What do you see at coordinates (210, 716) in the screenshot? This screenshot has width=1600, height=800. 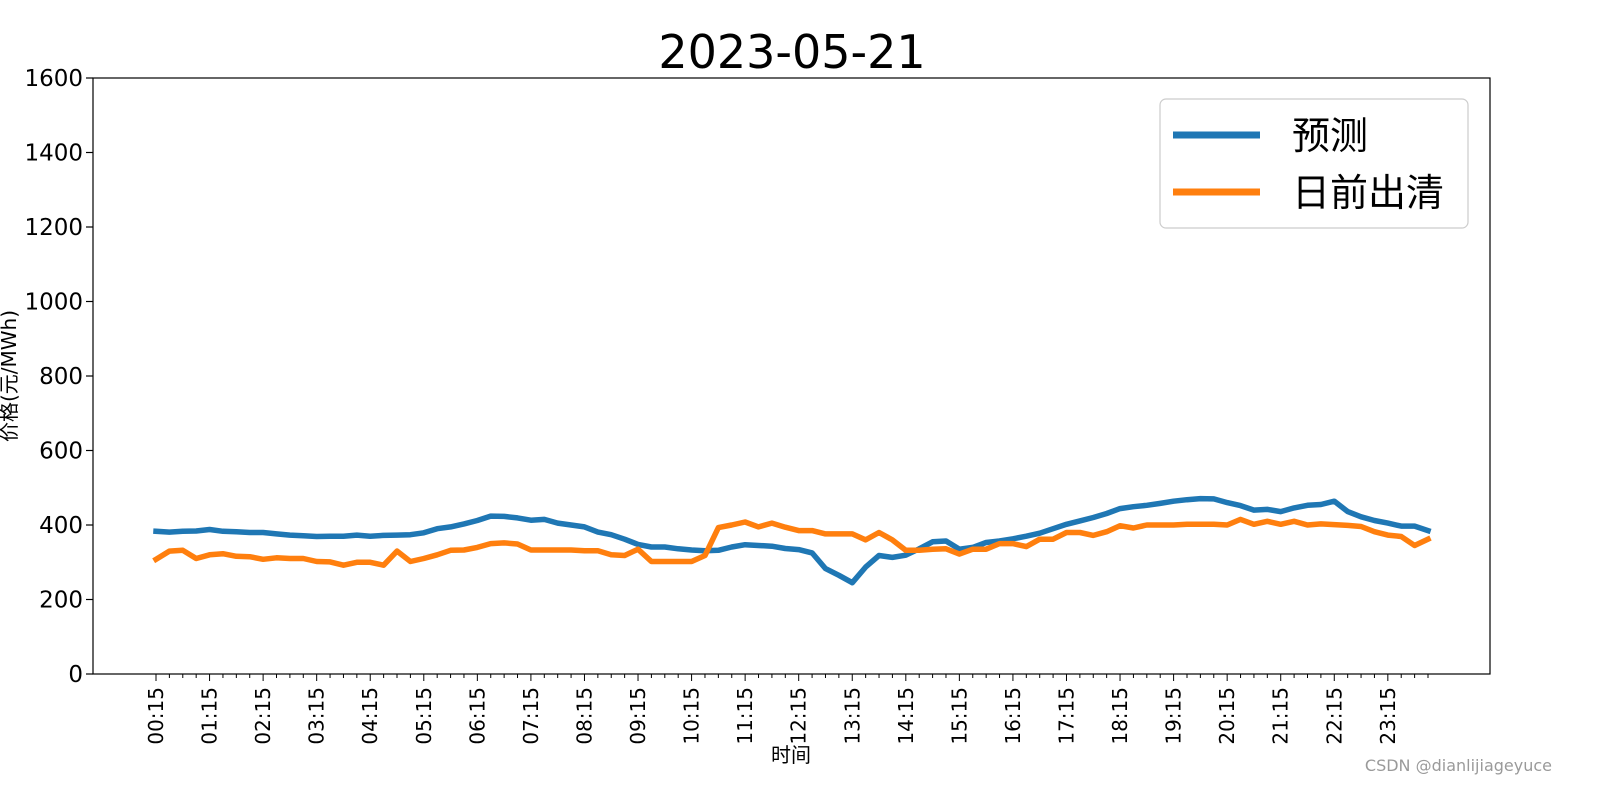 I see `x-tick-label: 01:15` at bounding box center [210, 716].